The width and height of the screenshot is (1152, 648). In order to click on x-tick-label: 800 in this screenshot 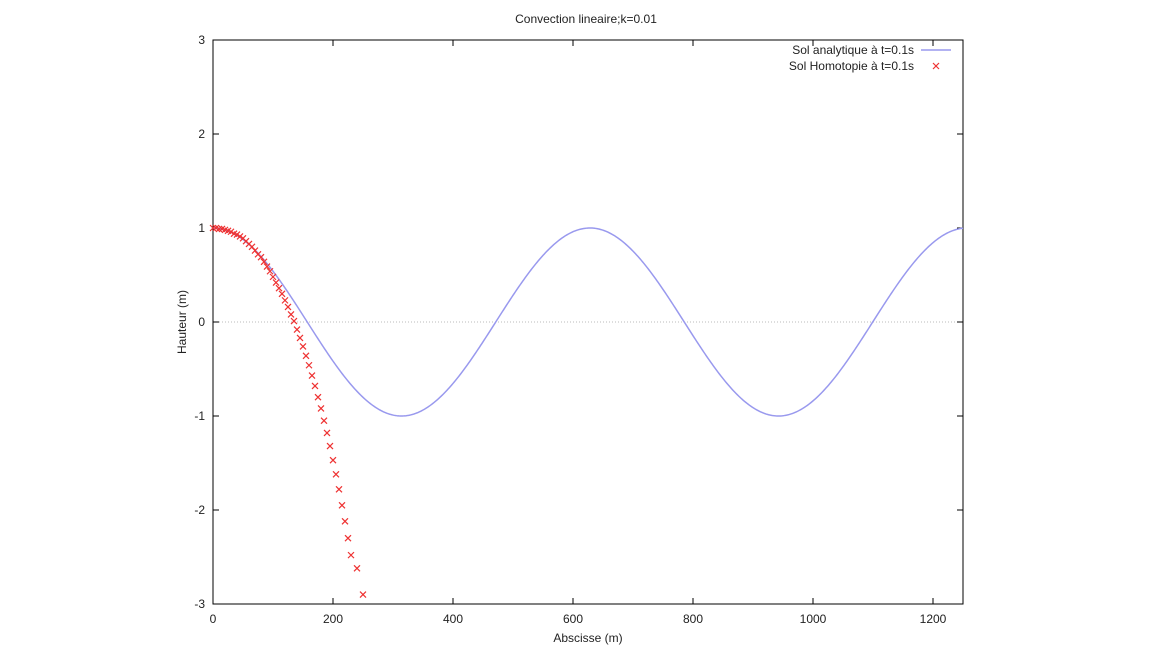, I will do `click(693, 619)`.